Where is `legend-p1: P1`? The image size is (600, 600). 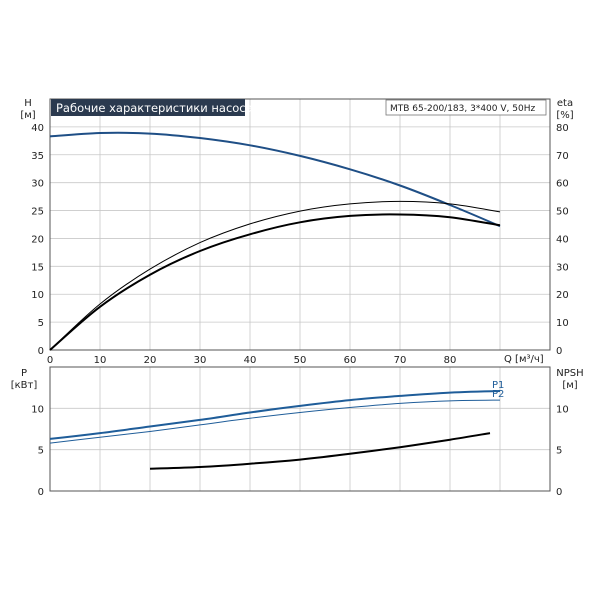
legend-p1: P1 is located at coordinates (498, 385).